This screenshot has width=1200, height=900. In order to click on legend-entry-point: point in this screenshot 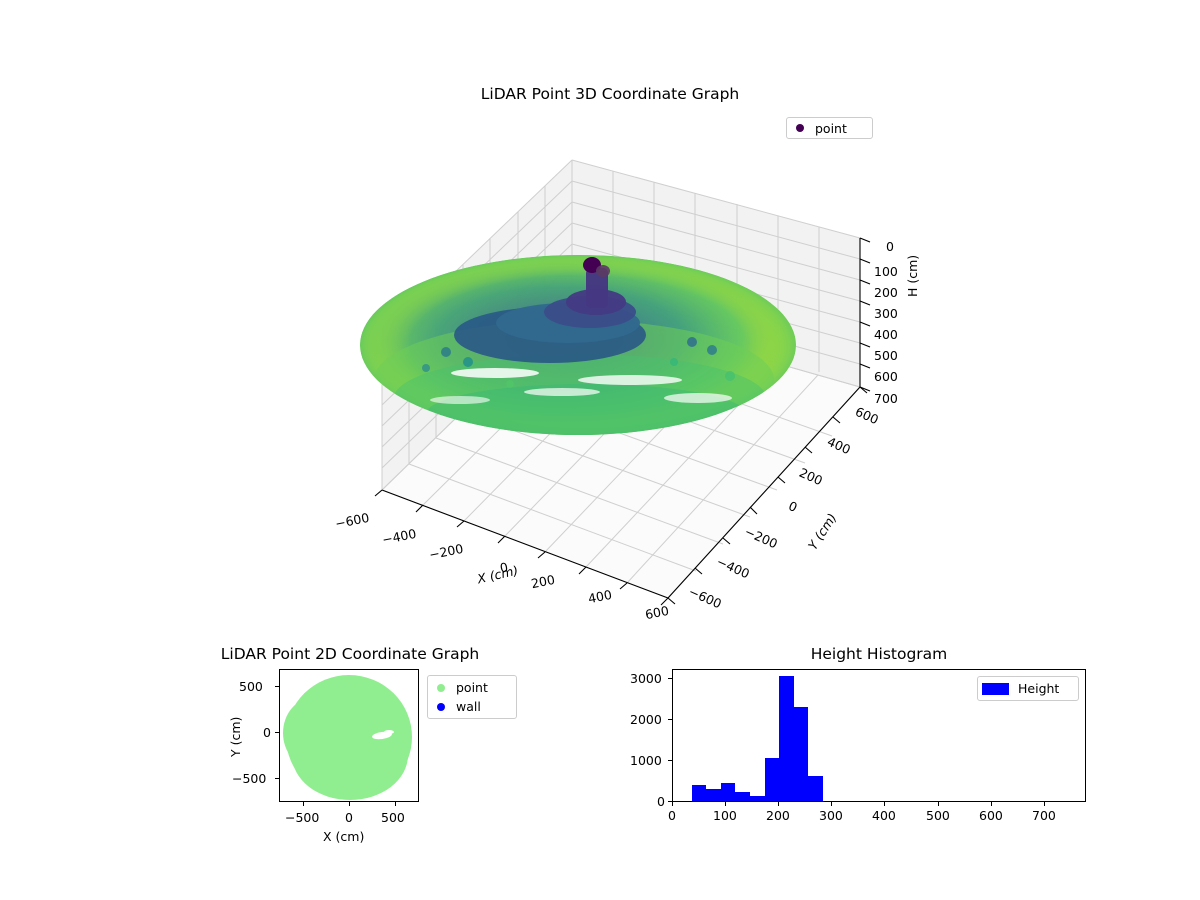, I will do `click(829, 128)`.